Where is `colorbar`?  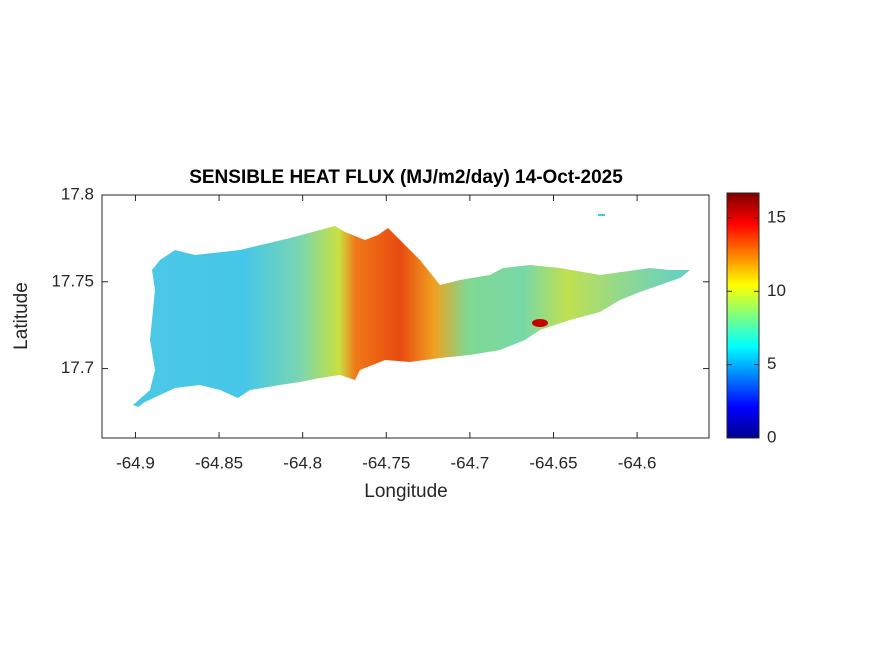 colorbar is located at coordinates (743, 315).